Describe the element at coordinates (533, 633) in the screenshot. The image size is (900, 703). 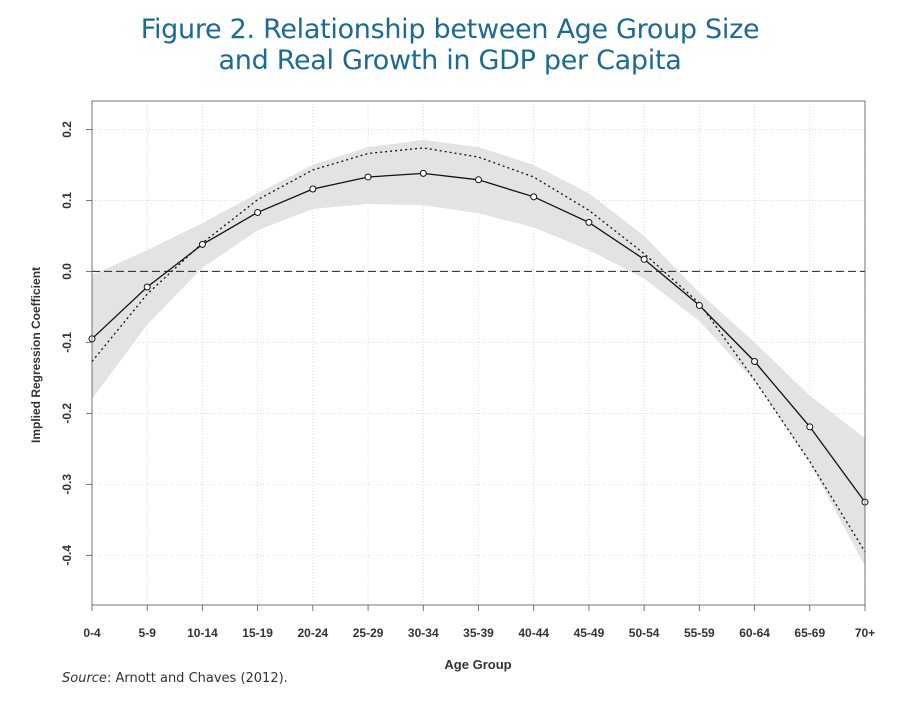
I see `x-tick-label: 40-44` at that location.